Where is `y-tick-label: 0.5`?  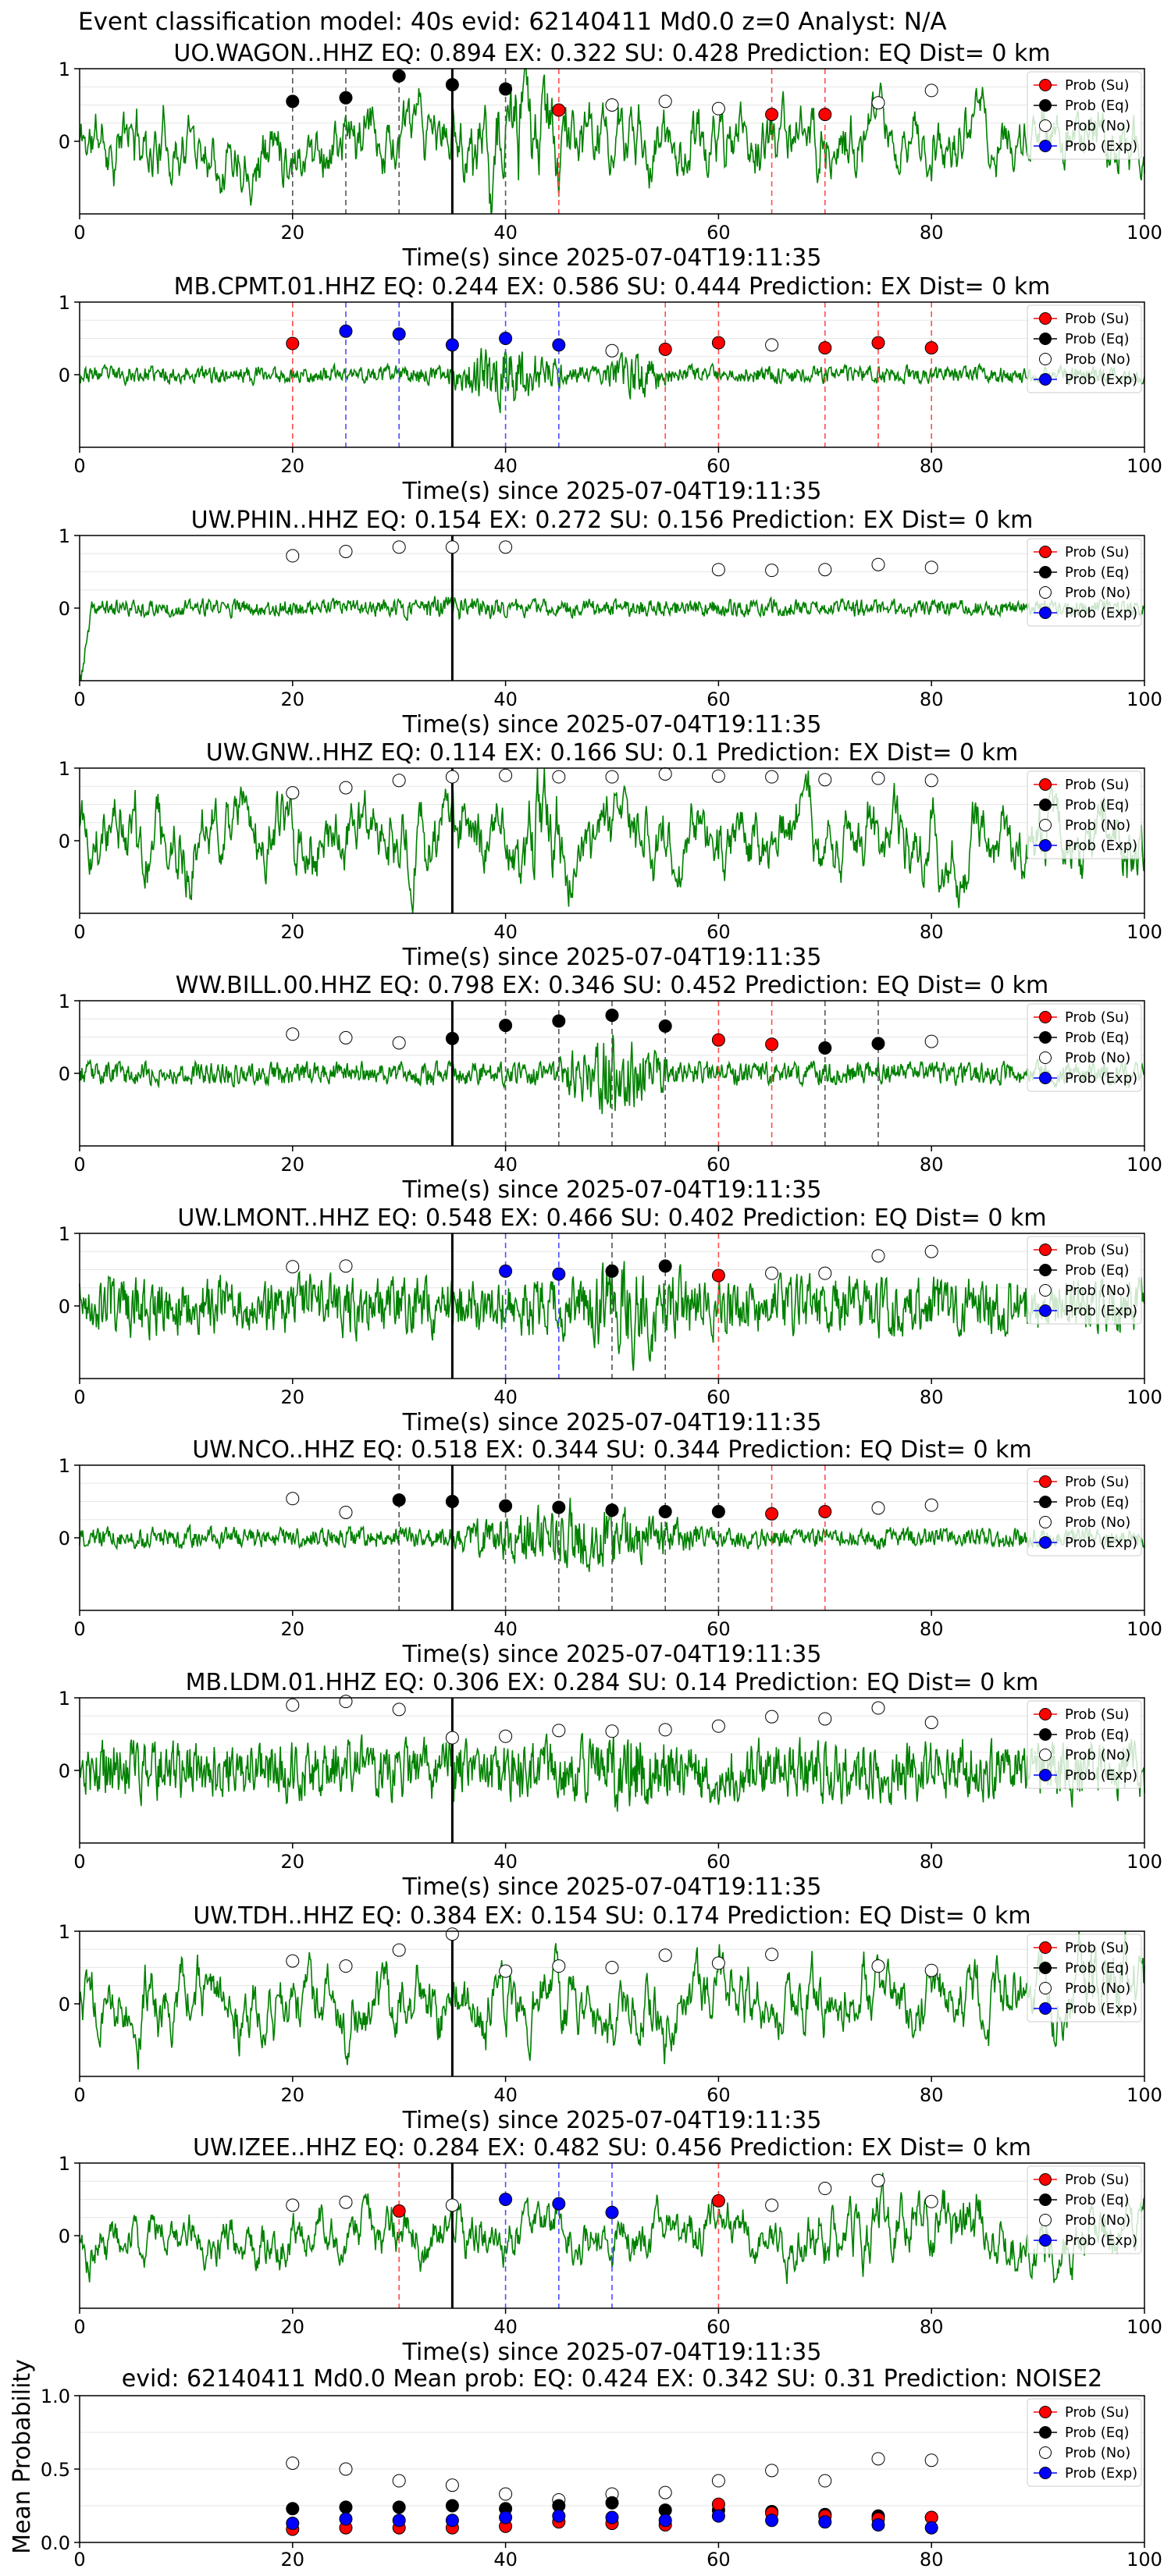
y-tick-label: 0.5 is located at coordinates (55, 2470).